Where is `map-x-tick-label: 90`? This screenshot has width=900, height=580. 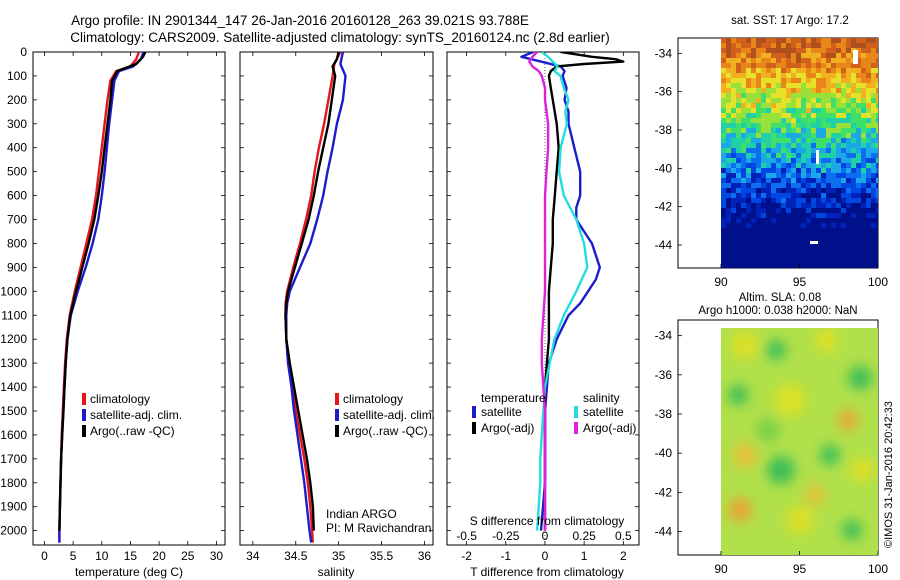 map-x-tick-label: 90 is located at coordinates (721, 569).